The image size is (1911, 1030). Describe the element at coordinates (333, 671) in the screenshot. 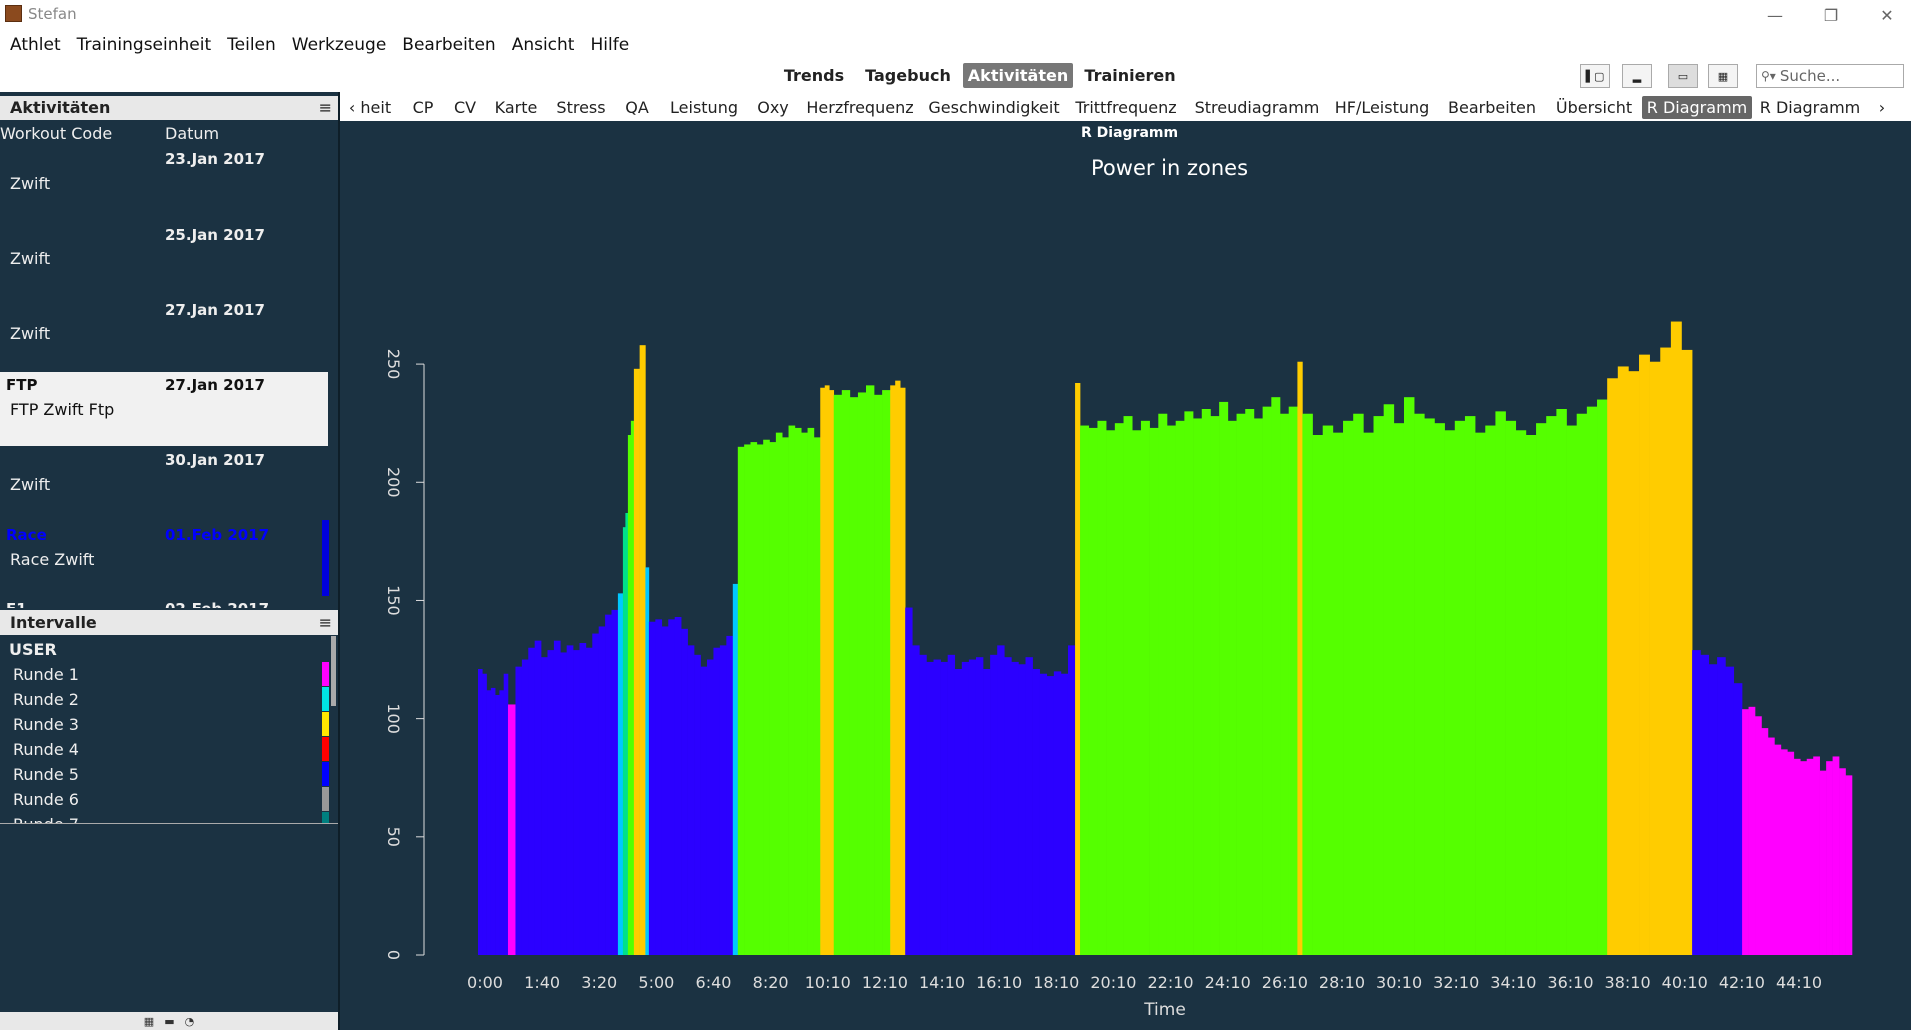

I see `interval-scrollbar` at that location.